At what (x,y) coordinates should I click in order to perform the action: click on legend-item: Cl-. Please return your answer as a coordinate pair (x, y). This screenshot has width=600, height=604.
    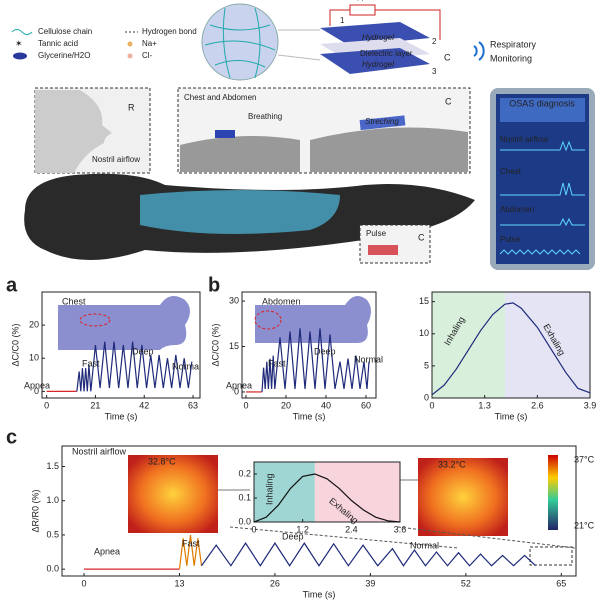
    Looking at the image, I should click on (147, 55).